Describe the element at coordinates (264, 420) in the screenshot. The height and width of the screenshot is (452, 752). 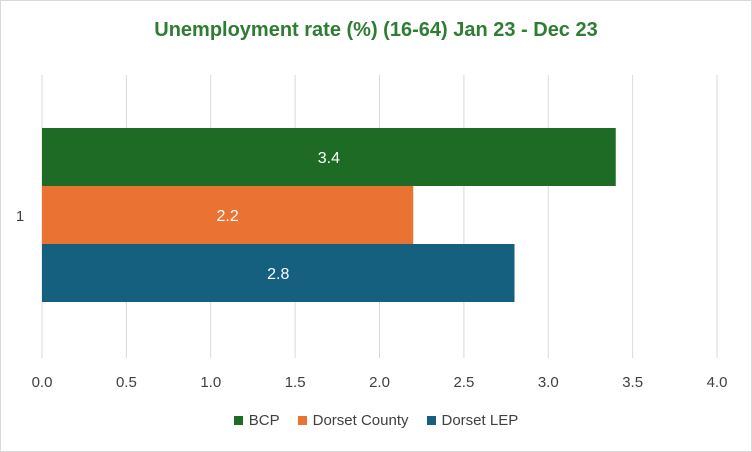
I see `legend-label-bcp: BCP` at that location.